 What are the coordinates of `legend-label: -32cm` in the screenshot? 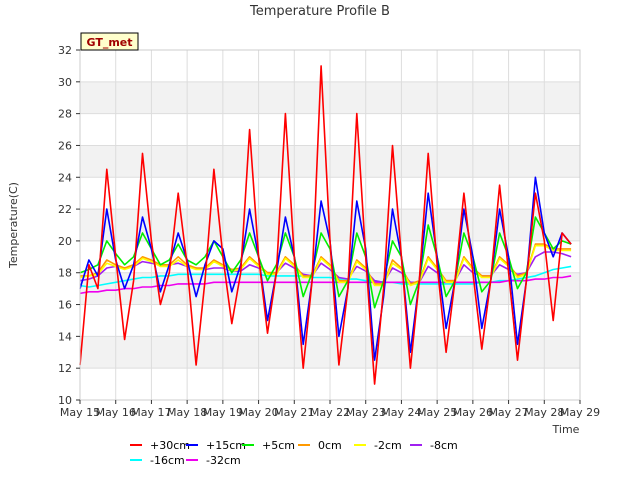 It's located at (223, 460).